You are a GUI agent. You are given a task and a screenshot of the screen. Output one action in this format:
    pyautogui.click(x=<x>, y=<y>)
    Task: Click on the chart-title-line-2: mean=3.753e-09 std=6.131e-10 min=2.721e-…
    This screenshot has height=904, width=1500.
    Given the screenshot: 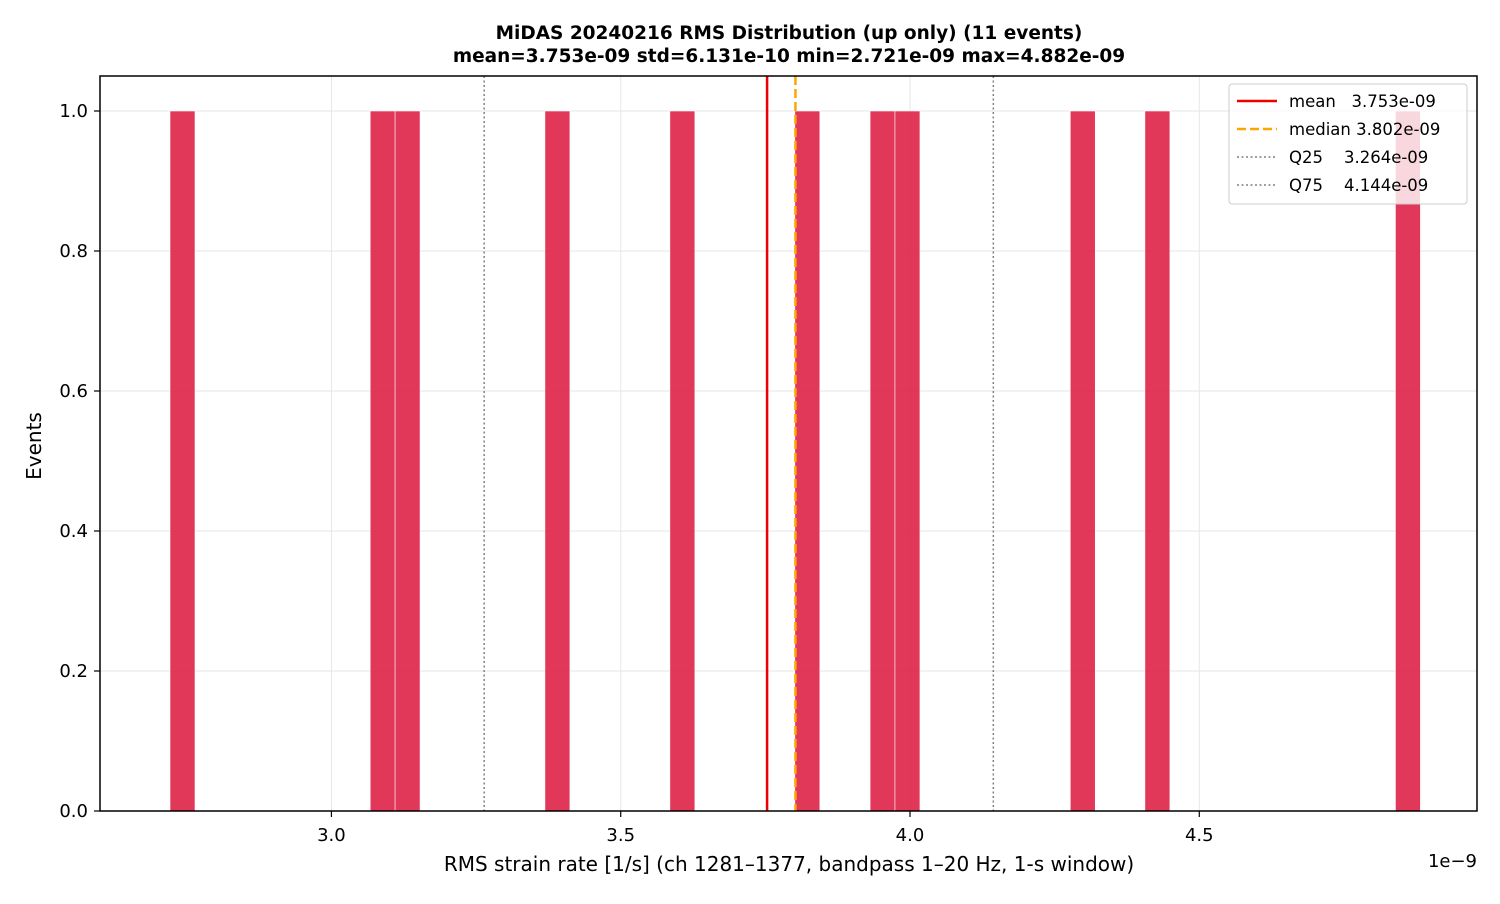 What is the action you would take?
    pyautogui.click(x=789, y=56)
    